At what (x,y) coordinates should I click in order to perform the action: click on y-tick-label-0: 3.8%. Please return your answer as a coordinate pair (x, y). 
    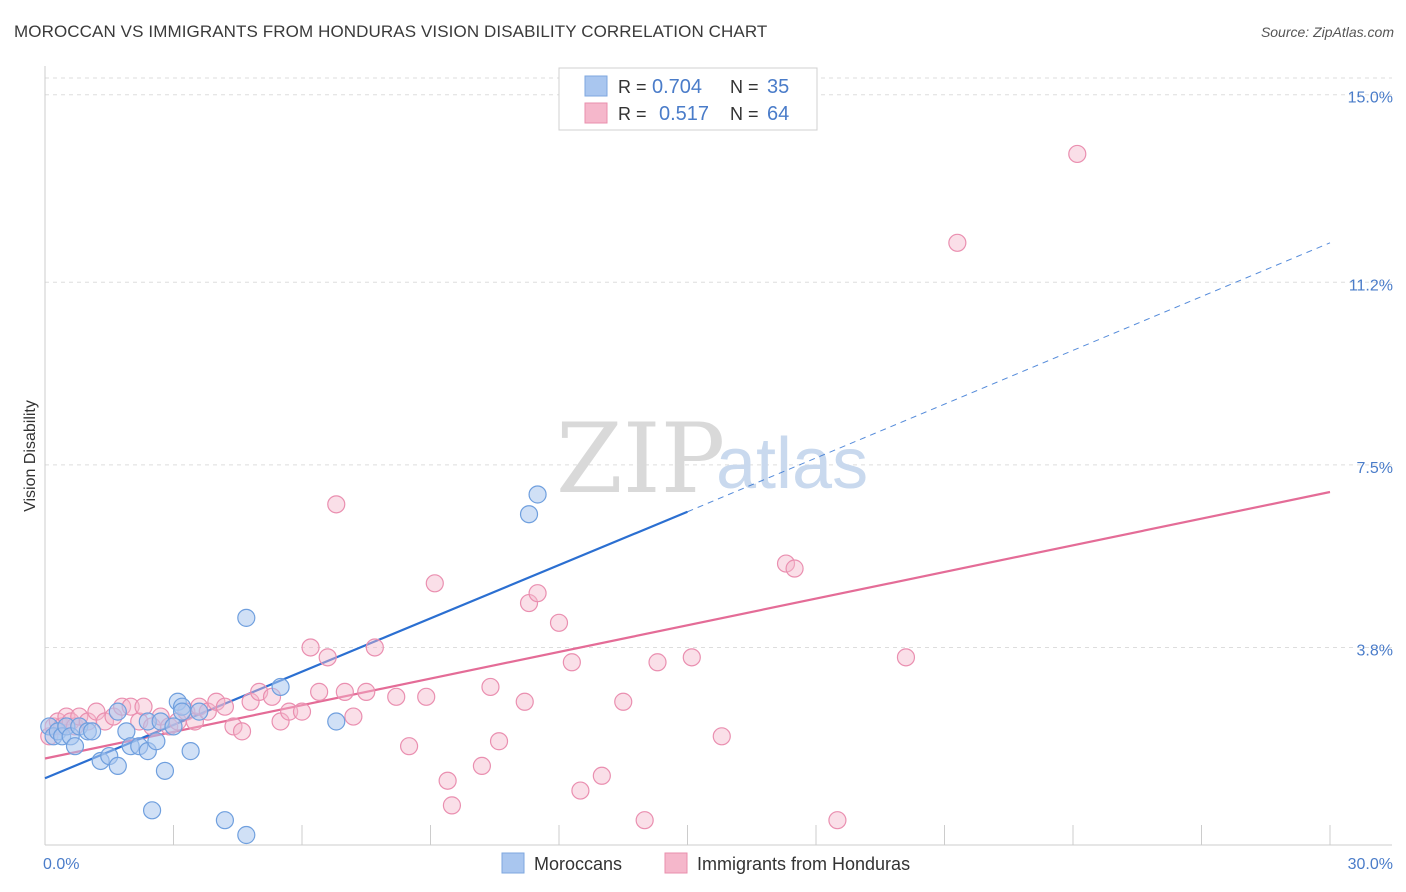
    Looking at the image, I should click on (1375, 650).